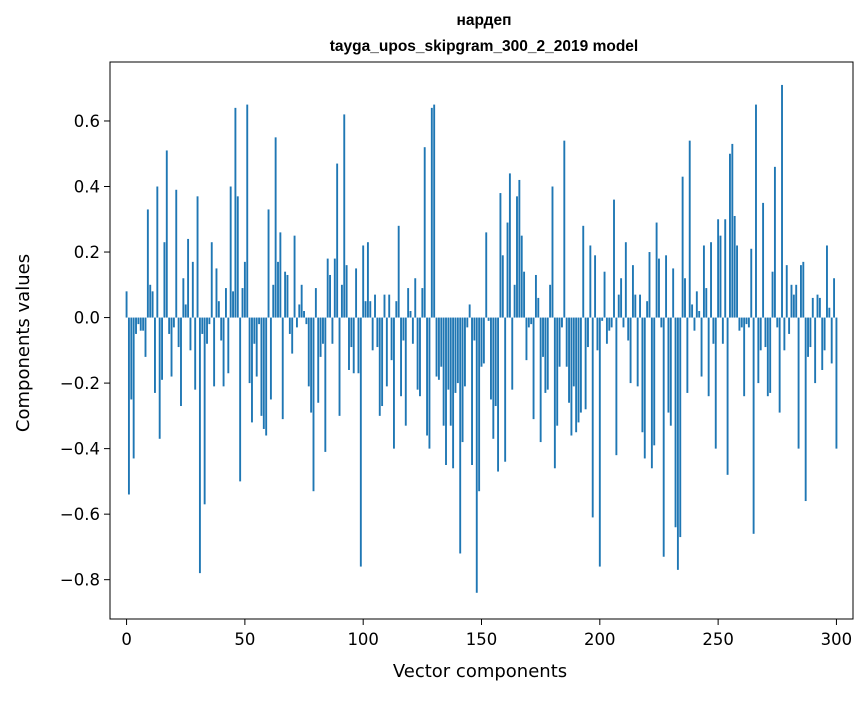  What do you see at coordinates (363, 639) in the screenshot?
I see `x-tick-label: 100` at bounding box center [363, 639].